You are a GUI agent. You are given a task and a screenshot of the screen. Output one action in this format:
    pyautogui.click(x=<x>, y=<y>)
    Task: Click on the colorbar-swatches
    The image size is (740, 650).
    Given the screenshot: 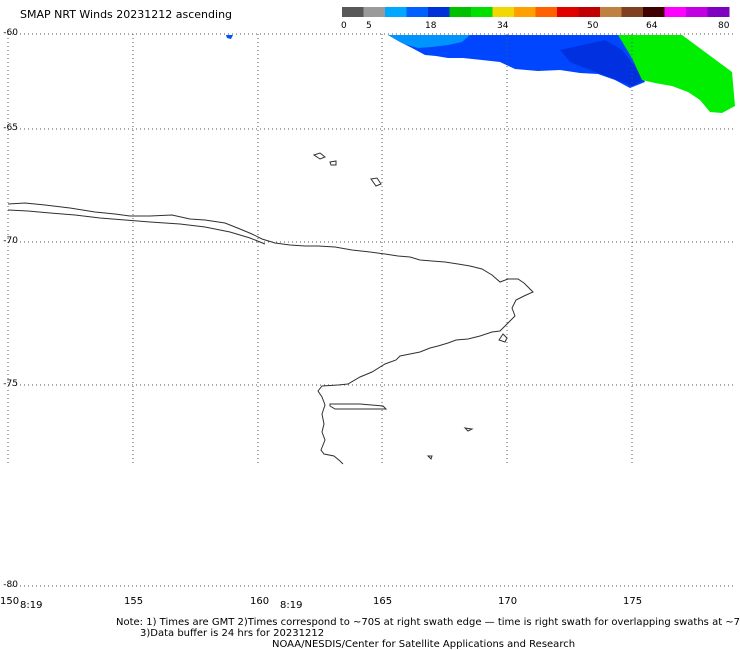 What is the action you would take?
    pyautogui.click(x=536, y=12)
    